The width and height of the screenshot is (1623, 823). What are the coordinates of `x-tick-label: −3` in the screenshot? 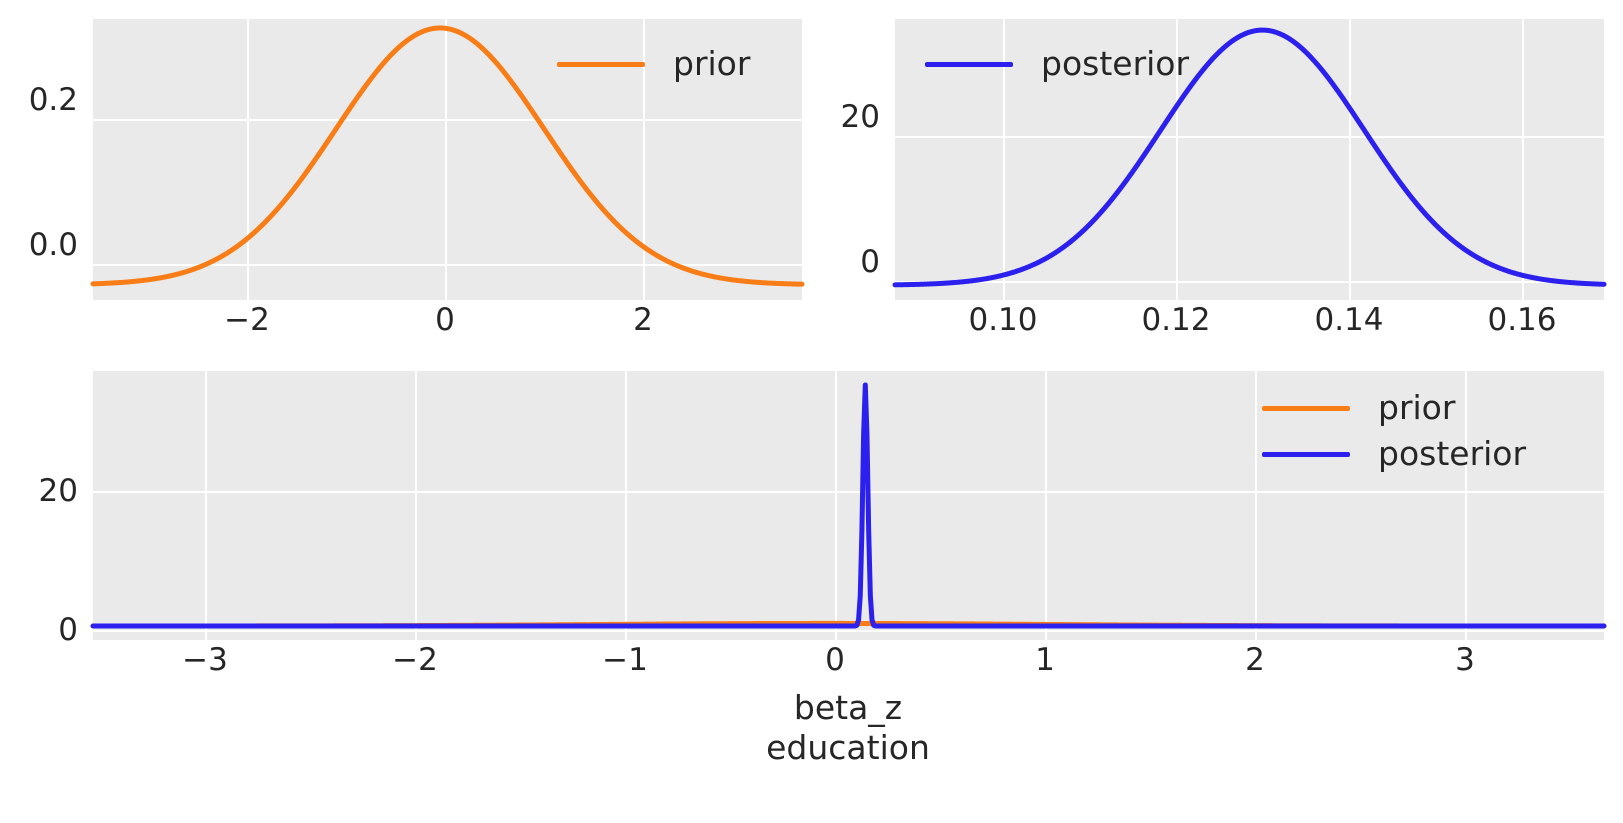 It's located at (205, 660).